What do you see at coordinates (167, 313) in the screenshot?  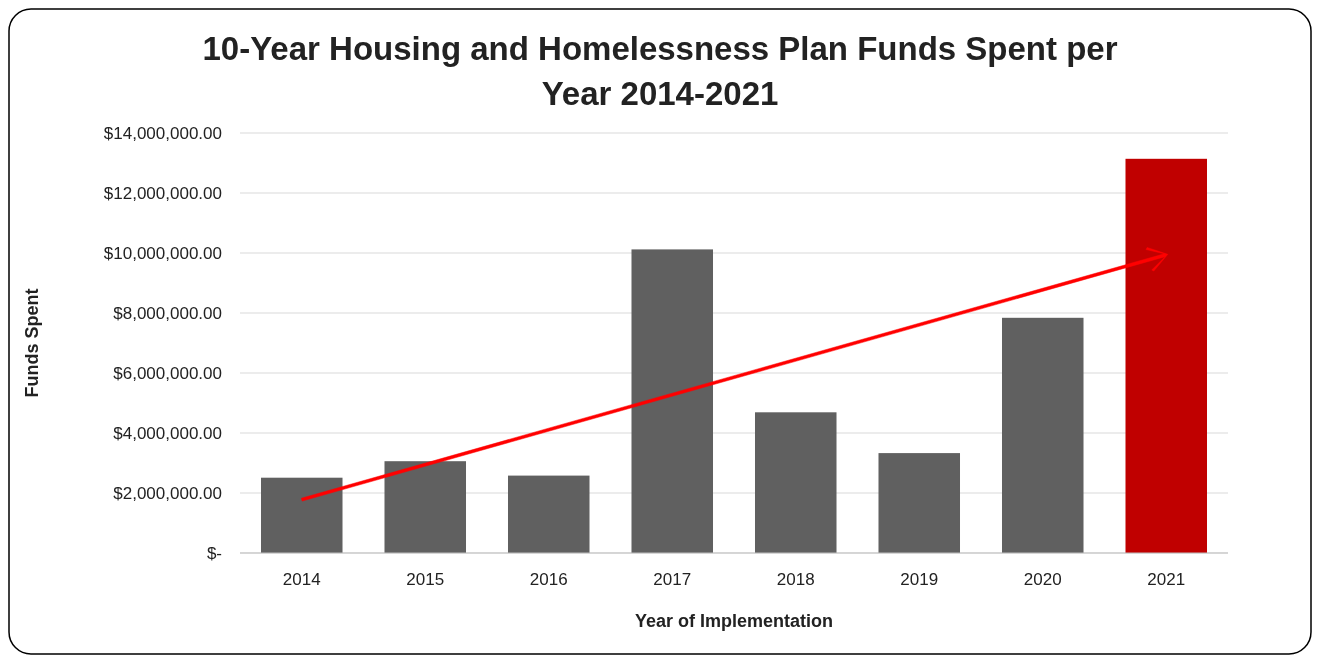 I see `y-tick-label: $8,000,000.00` at bounding box center [167, 313].